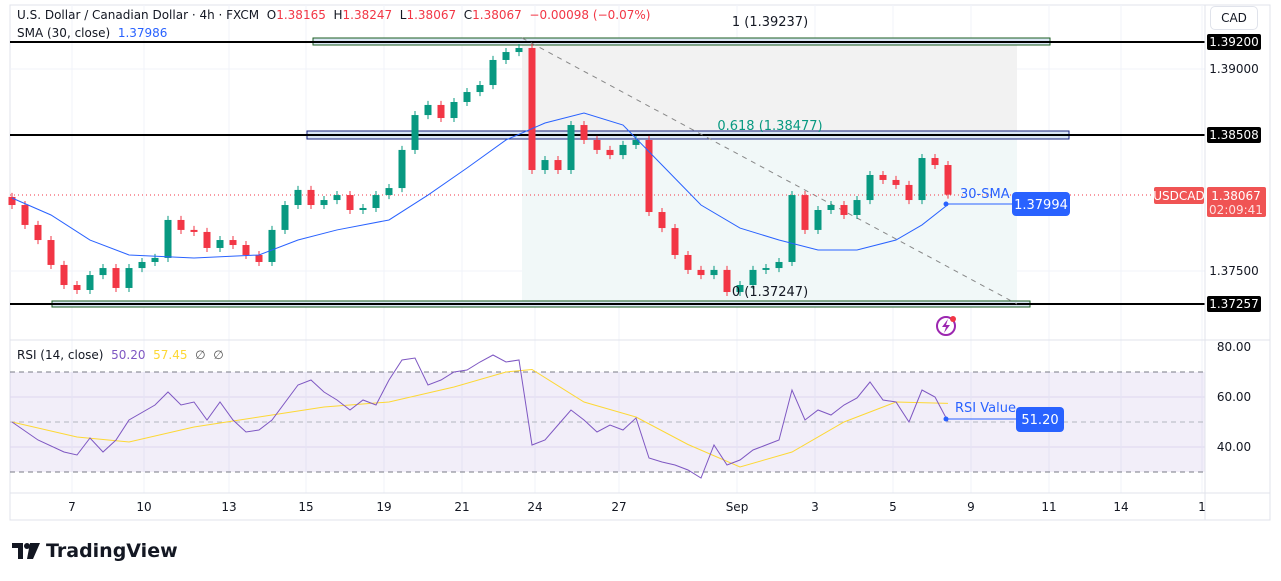 The height and width of the screenshot is (581, 1281). I want to click on last-price-tag, so click(1236, 202).